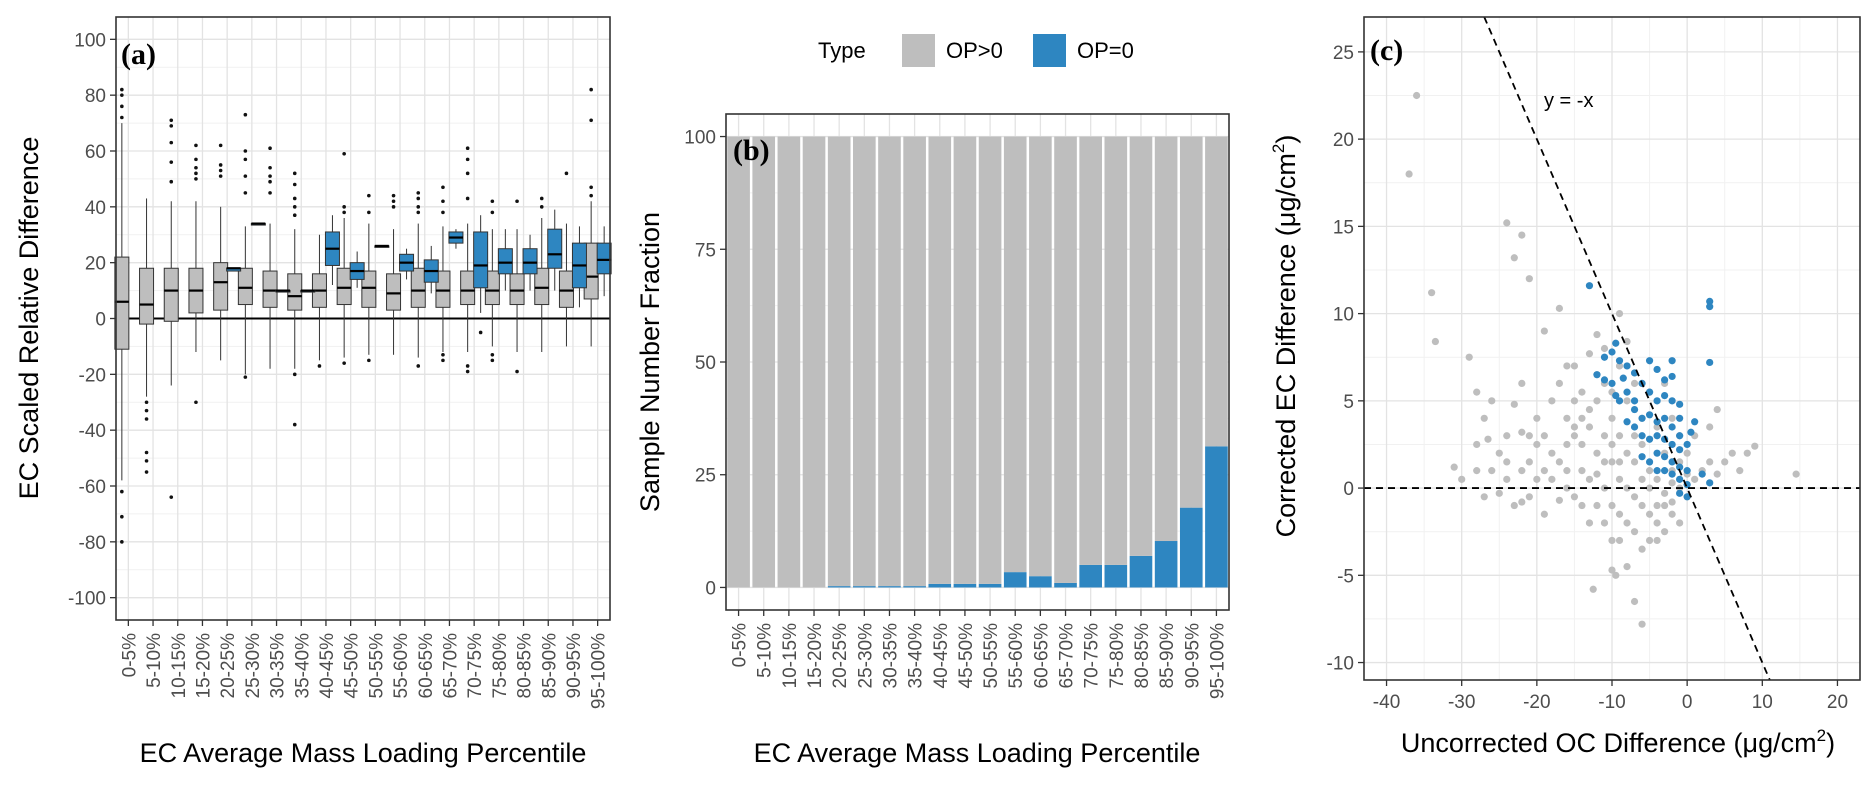  What do you see at coordinates (842, 50) in the screenshot?
I see `legend-title: Type` at bounding box center [842, 50].